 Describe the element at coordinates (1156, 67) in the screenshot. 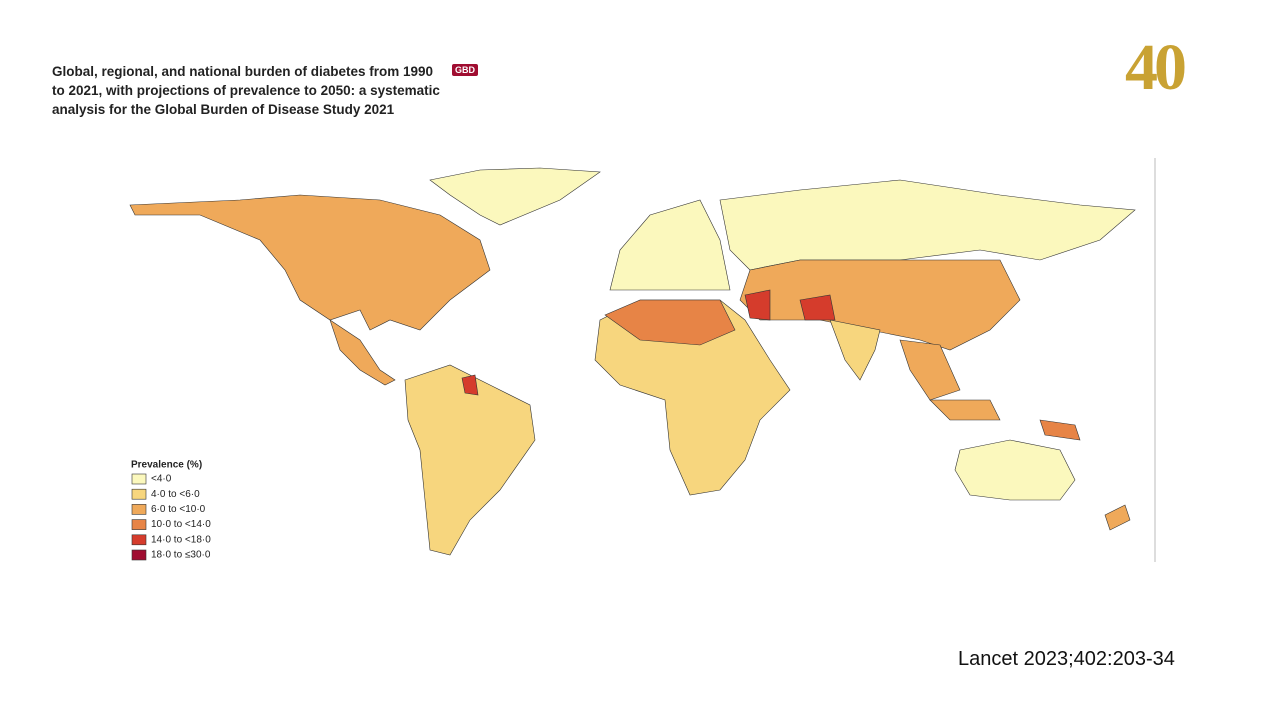

I see `logo: 40` at that location.